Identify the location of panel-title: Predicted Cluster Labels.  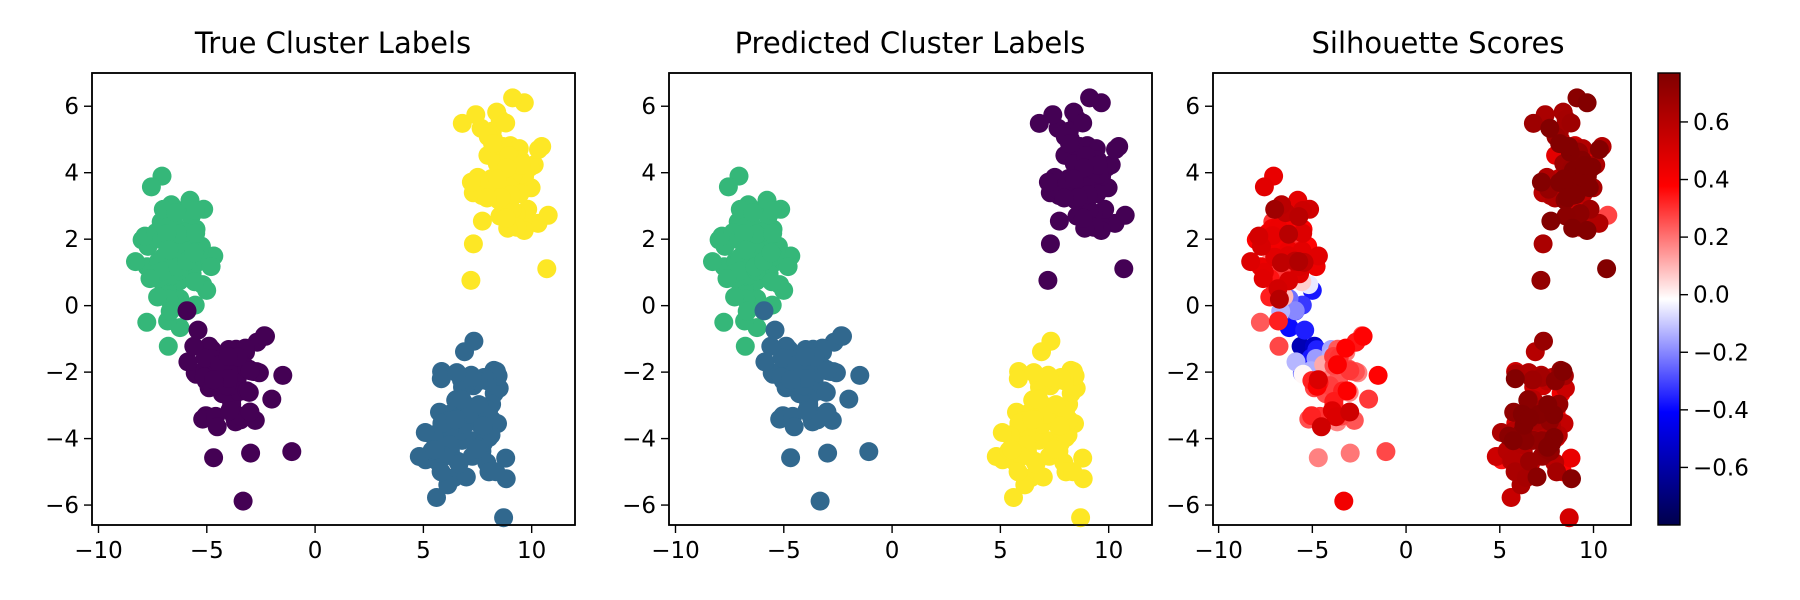
(910, 43).